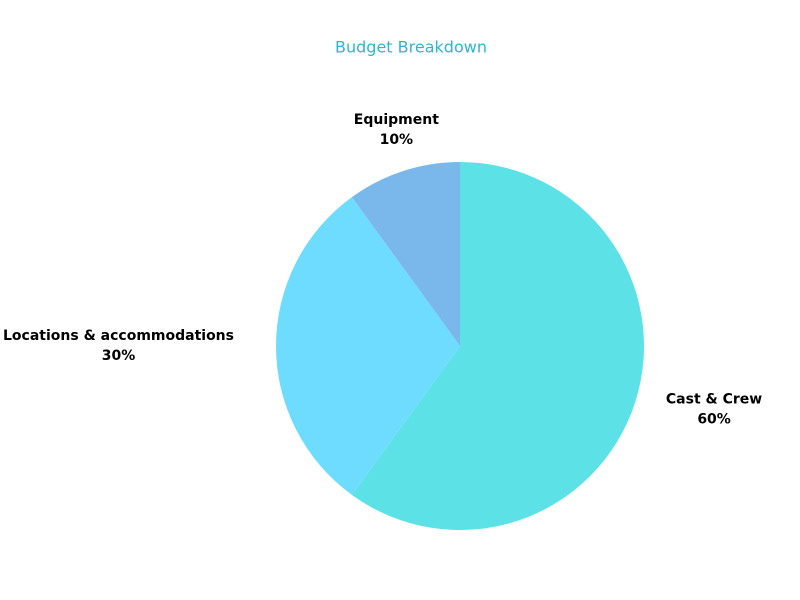 The height and width of the screenshot is (600, 800). What do you see at coordinates (396, 120) in the screenshot?
I see `slice-label: Equipment` at bounding box center [396, 120].